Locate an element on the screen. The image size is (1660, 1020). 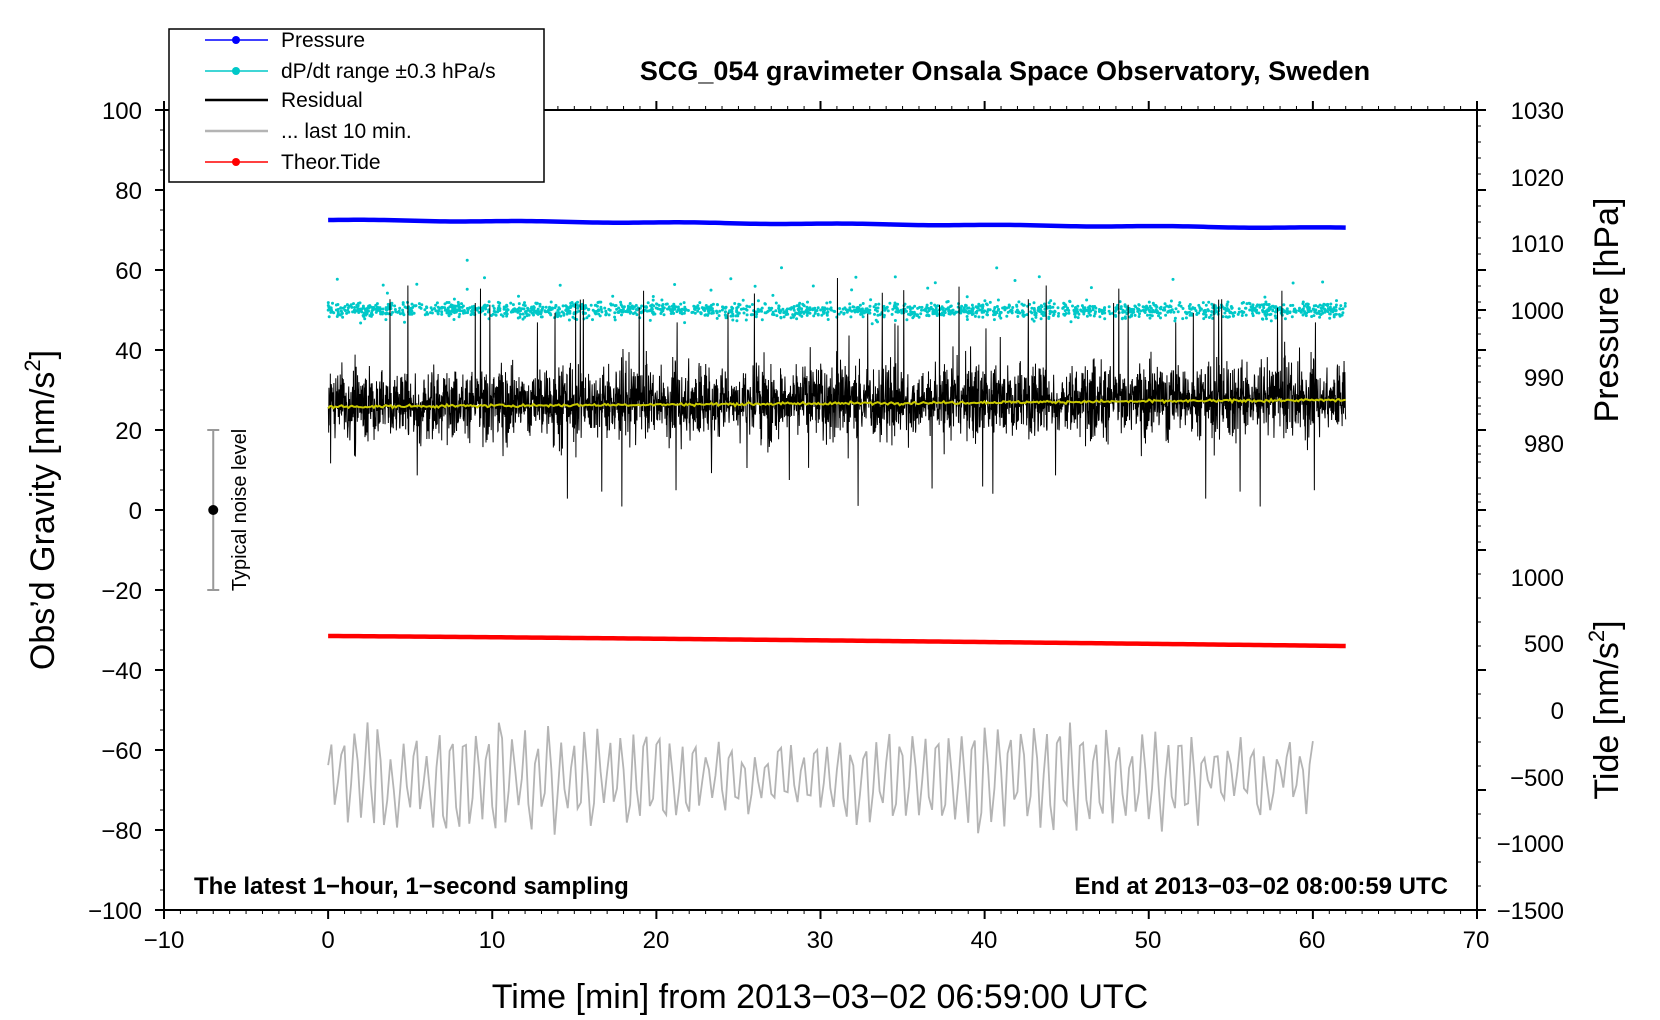
noise-level-indicator: Typical noise level is located at coordinates (229, 510).